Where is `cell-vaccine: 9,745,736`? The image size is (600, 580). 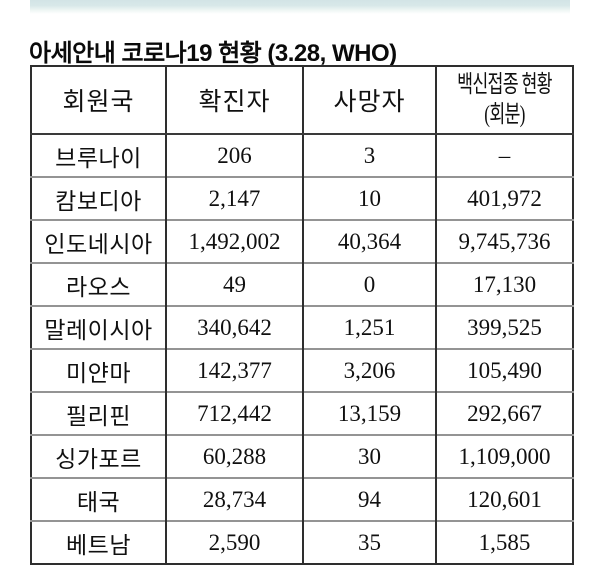
cell-vaccine: 9,745,736 is located at coordinates (504, 241).